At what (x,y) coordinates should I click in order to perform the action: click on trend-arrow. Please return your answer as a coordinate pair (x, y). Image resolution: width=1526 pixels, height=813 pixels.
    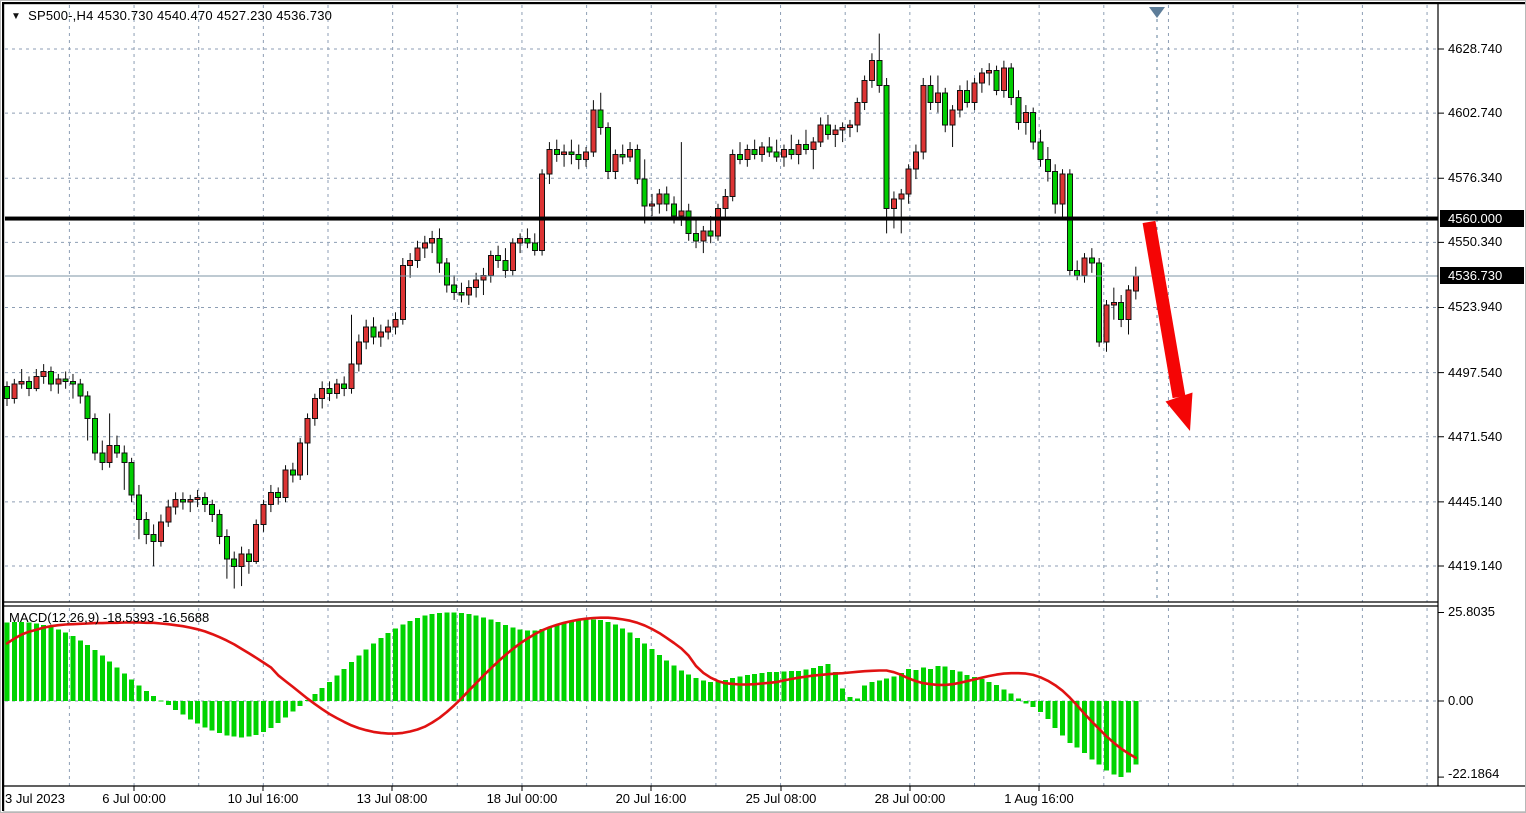
    Looking at the image, I should click on (1167, 325).